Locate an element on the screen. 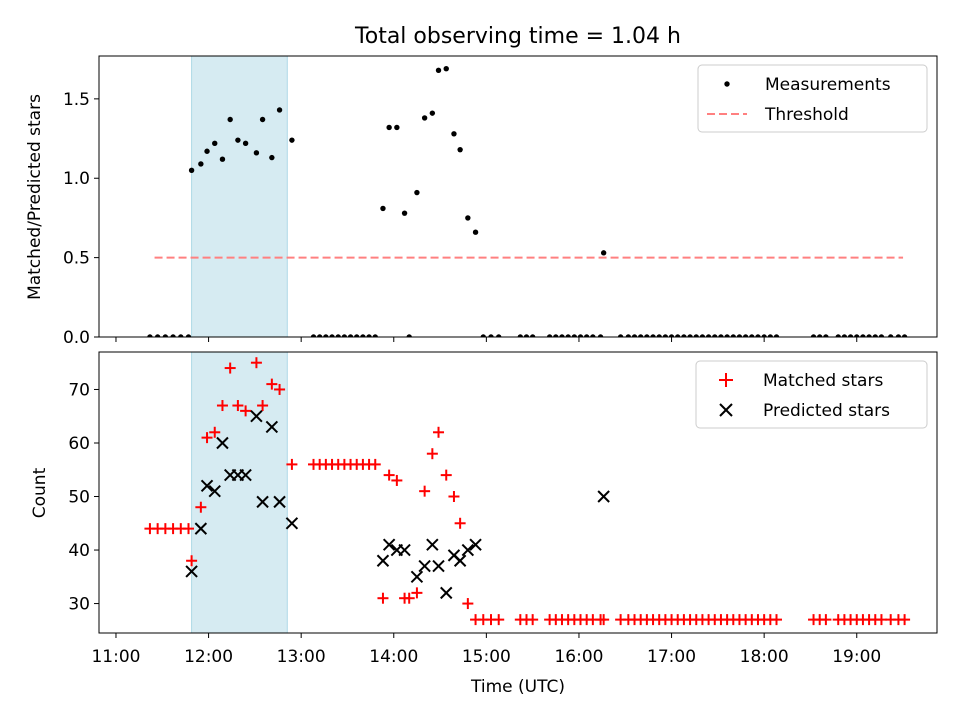  bottom-x-tick-label: 12:00 is located at coordinates (208, 657).